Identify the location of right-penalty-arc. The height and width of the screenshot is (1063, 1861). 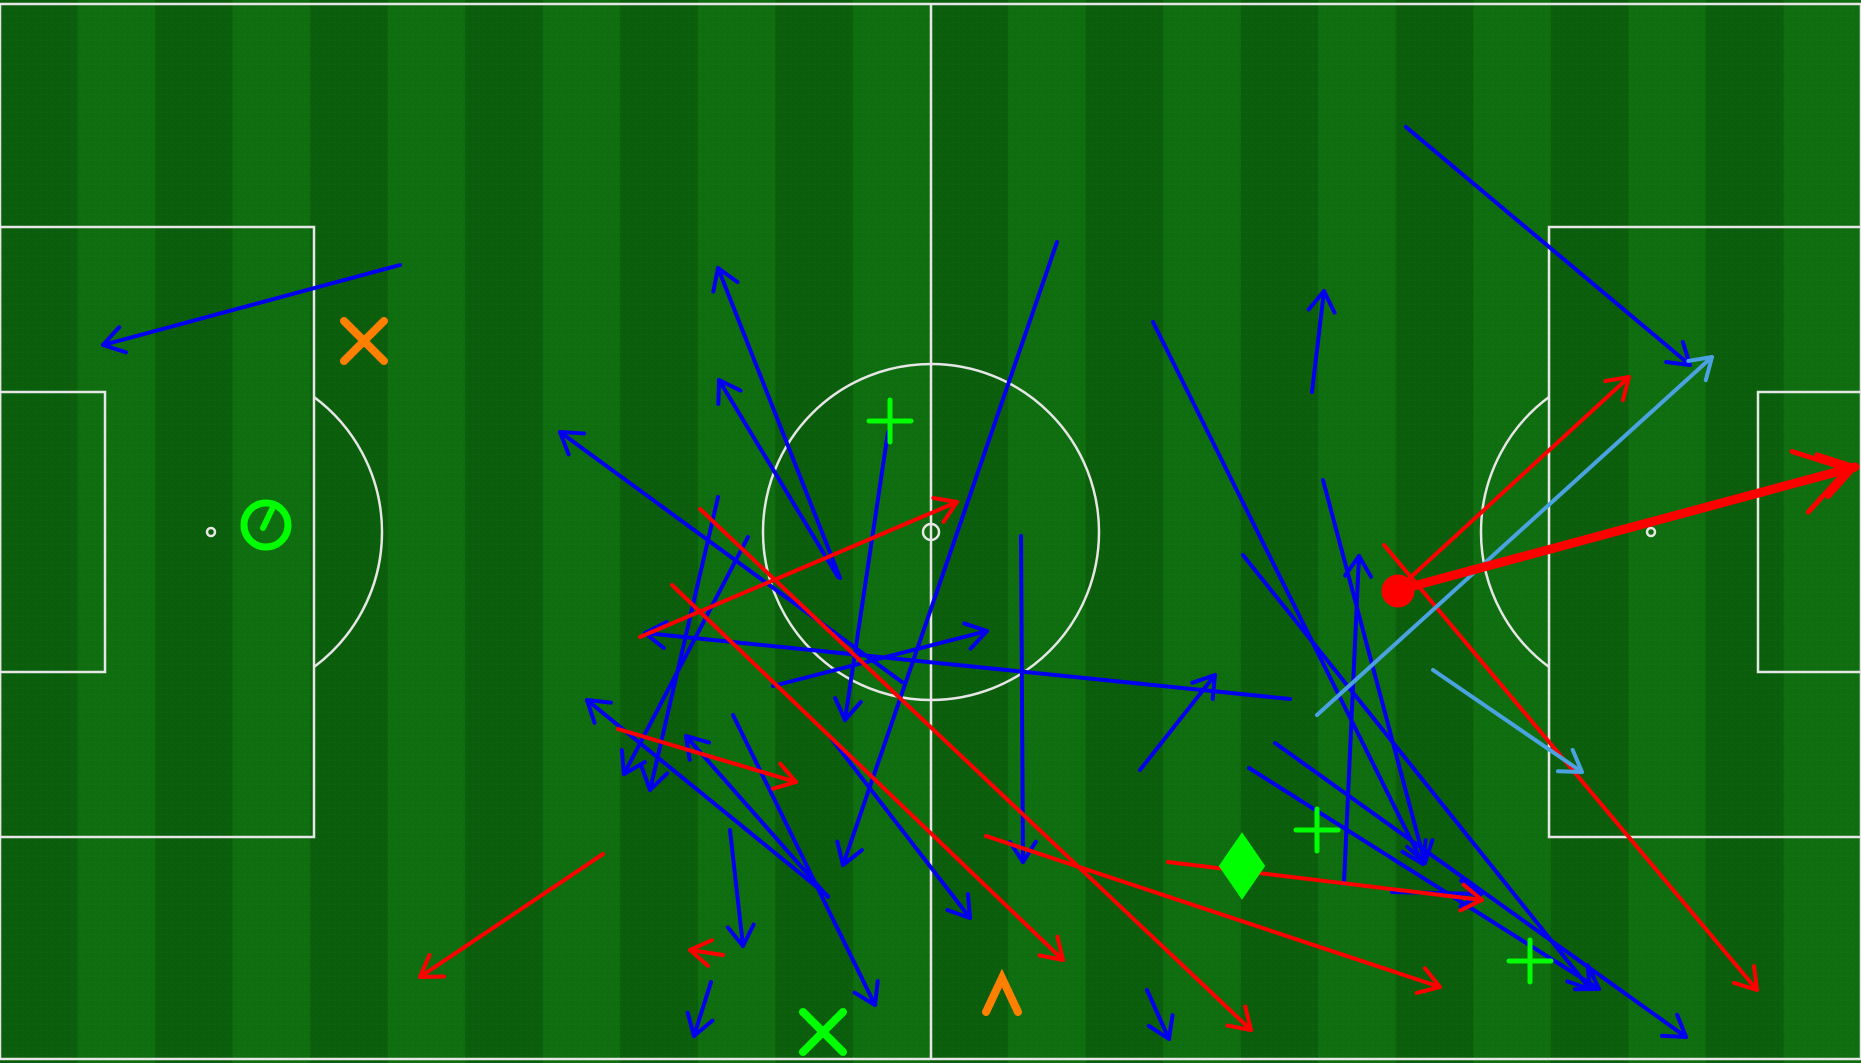
(1514, 532).